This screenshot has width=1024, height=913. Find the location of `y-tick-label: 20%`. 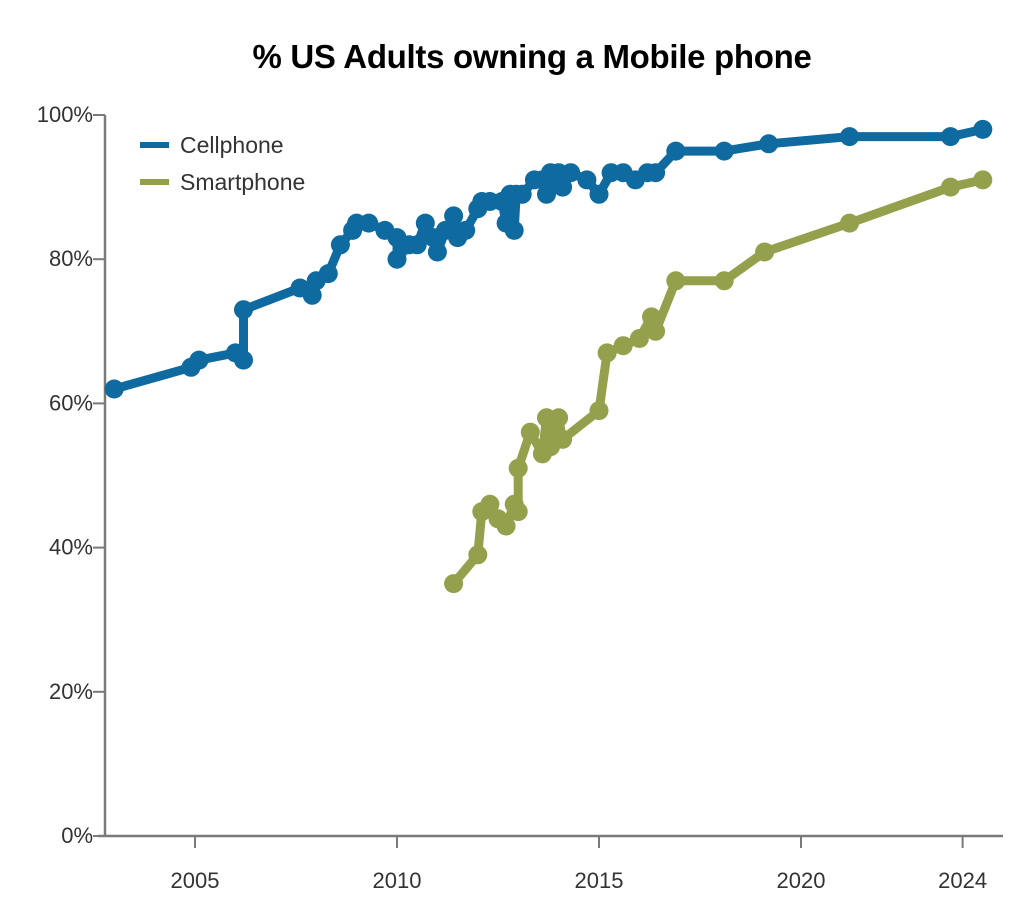

y-tick-label: 20% is located at coordinates (71, 691).